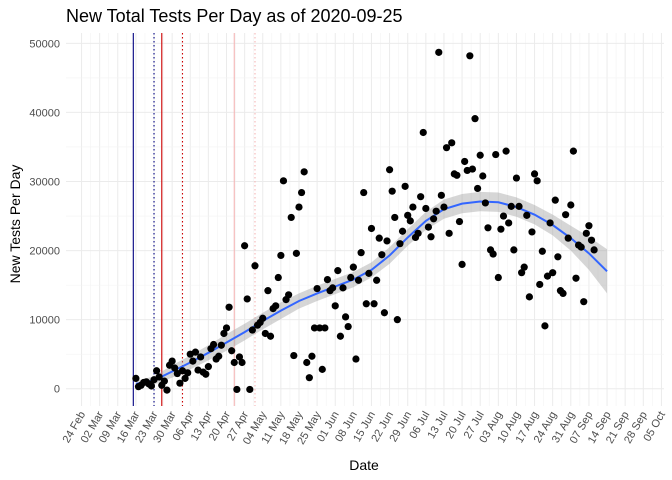  I want to click on reference-lines, so click(194, 219).